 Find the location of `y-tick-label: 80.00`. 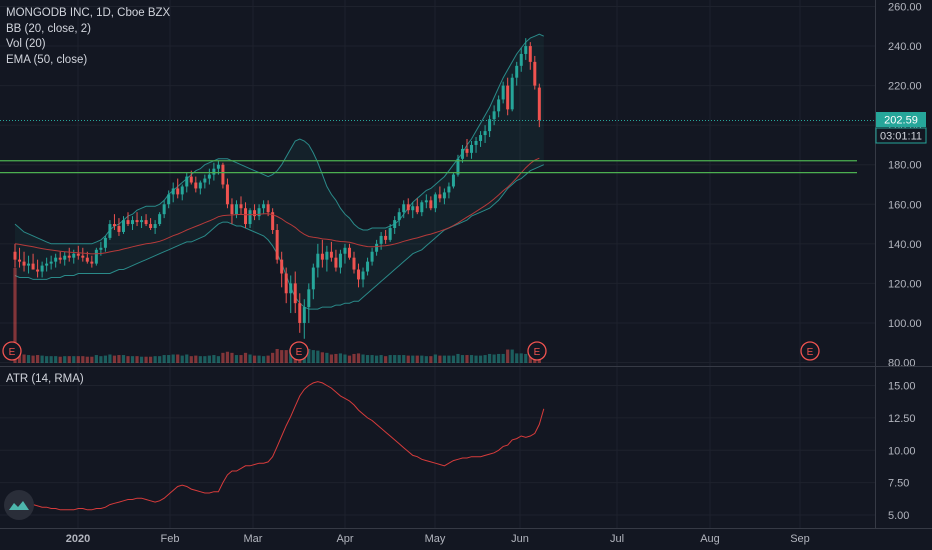

y-tick-label: 80.00 is located at coordinates (902, 364).